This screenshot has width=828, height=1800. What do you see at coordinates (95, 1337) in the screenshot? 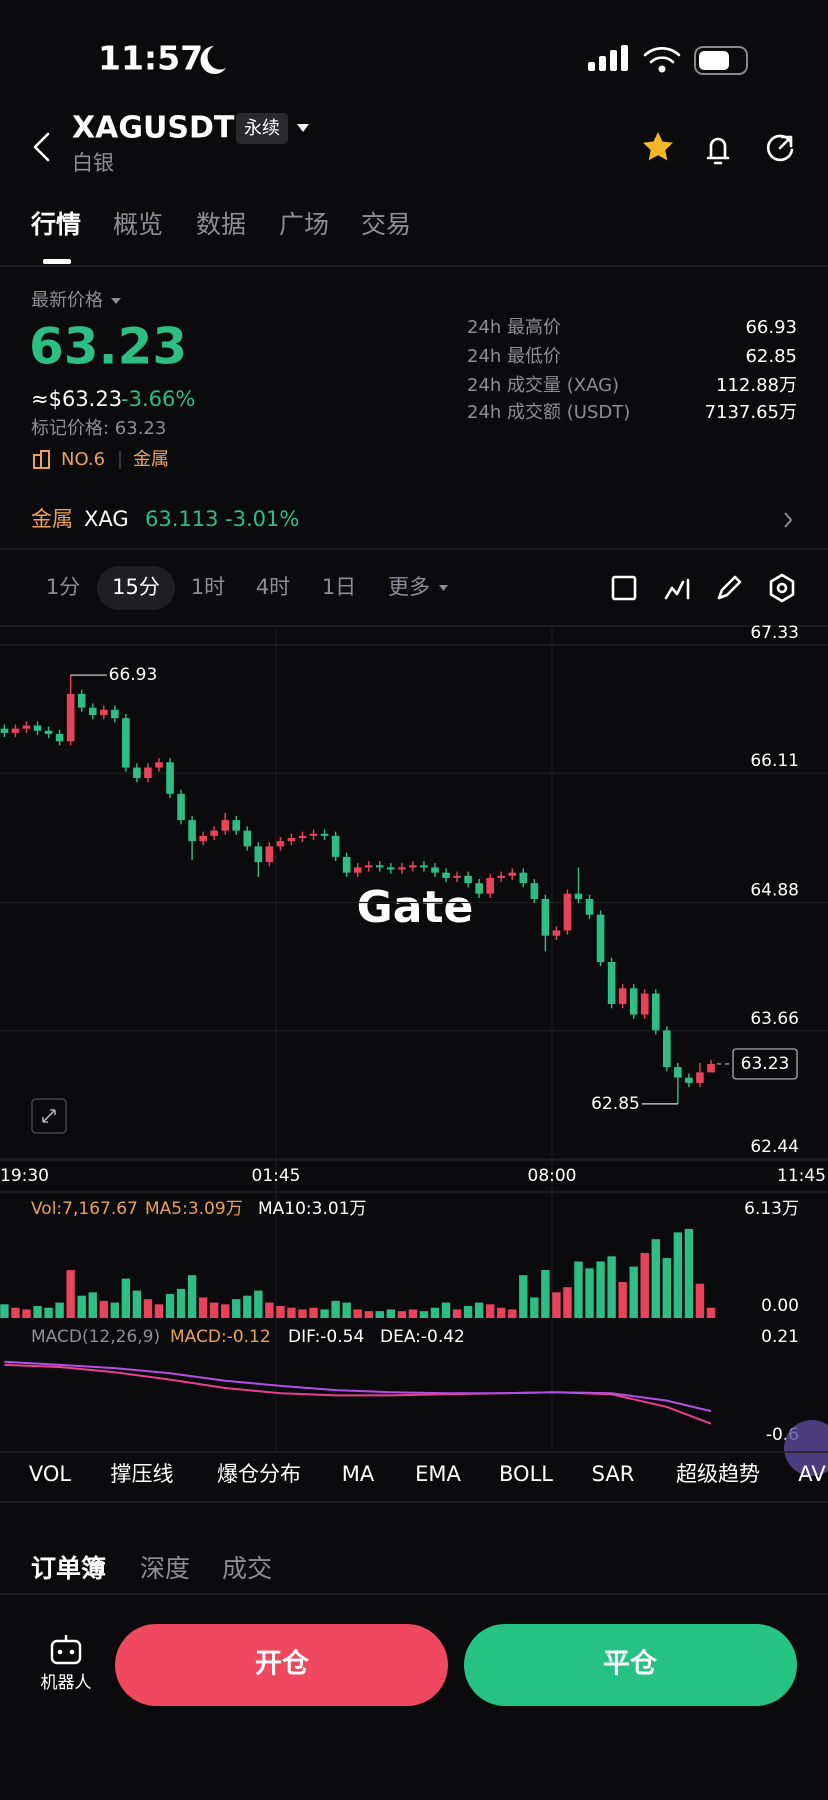
I see `macd-legend: MACD(12,26,9)` at bounding box center [95, 1337].